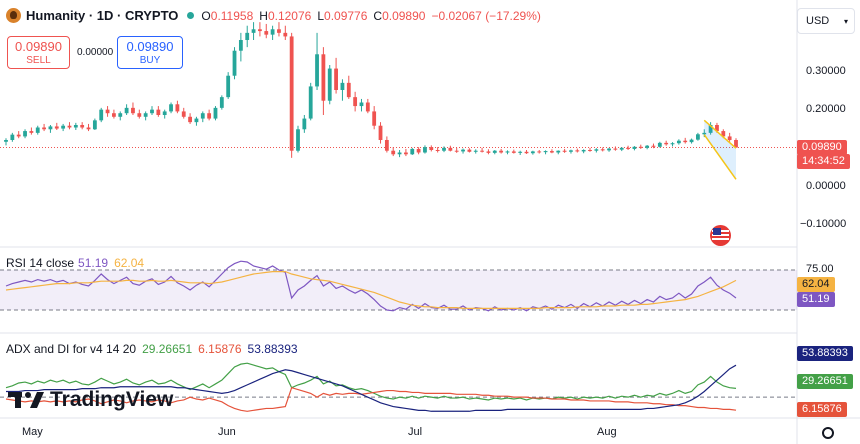 The image size is (860, 444). What do you see at coordinates (720, 235) in the screenshot?
I see `us-flag-icon` at bounding box center [720, 235].